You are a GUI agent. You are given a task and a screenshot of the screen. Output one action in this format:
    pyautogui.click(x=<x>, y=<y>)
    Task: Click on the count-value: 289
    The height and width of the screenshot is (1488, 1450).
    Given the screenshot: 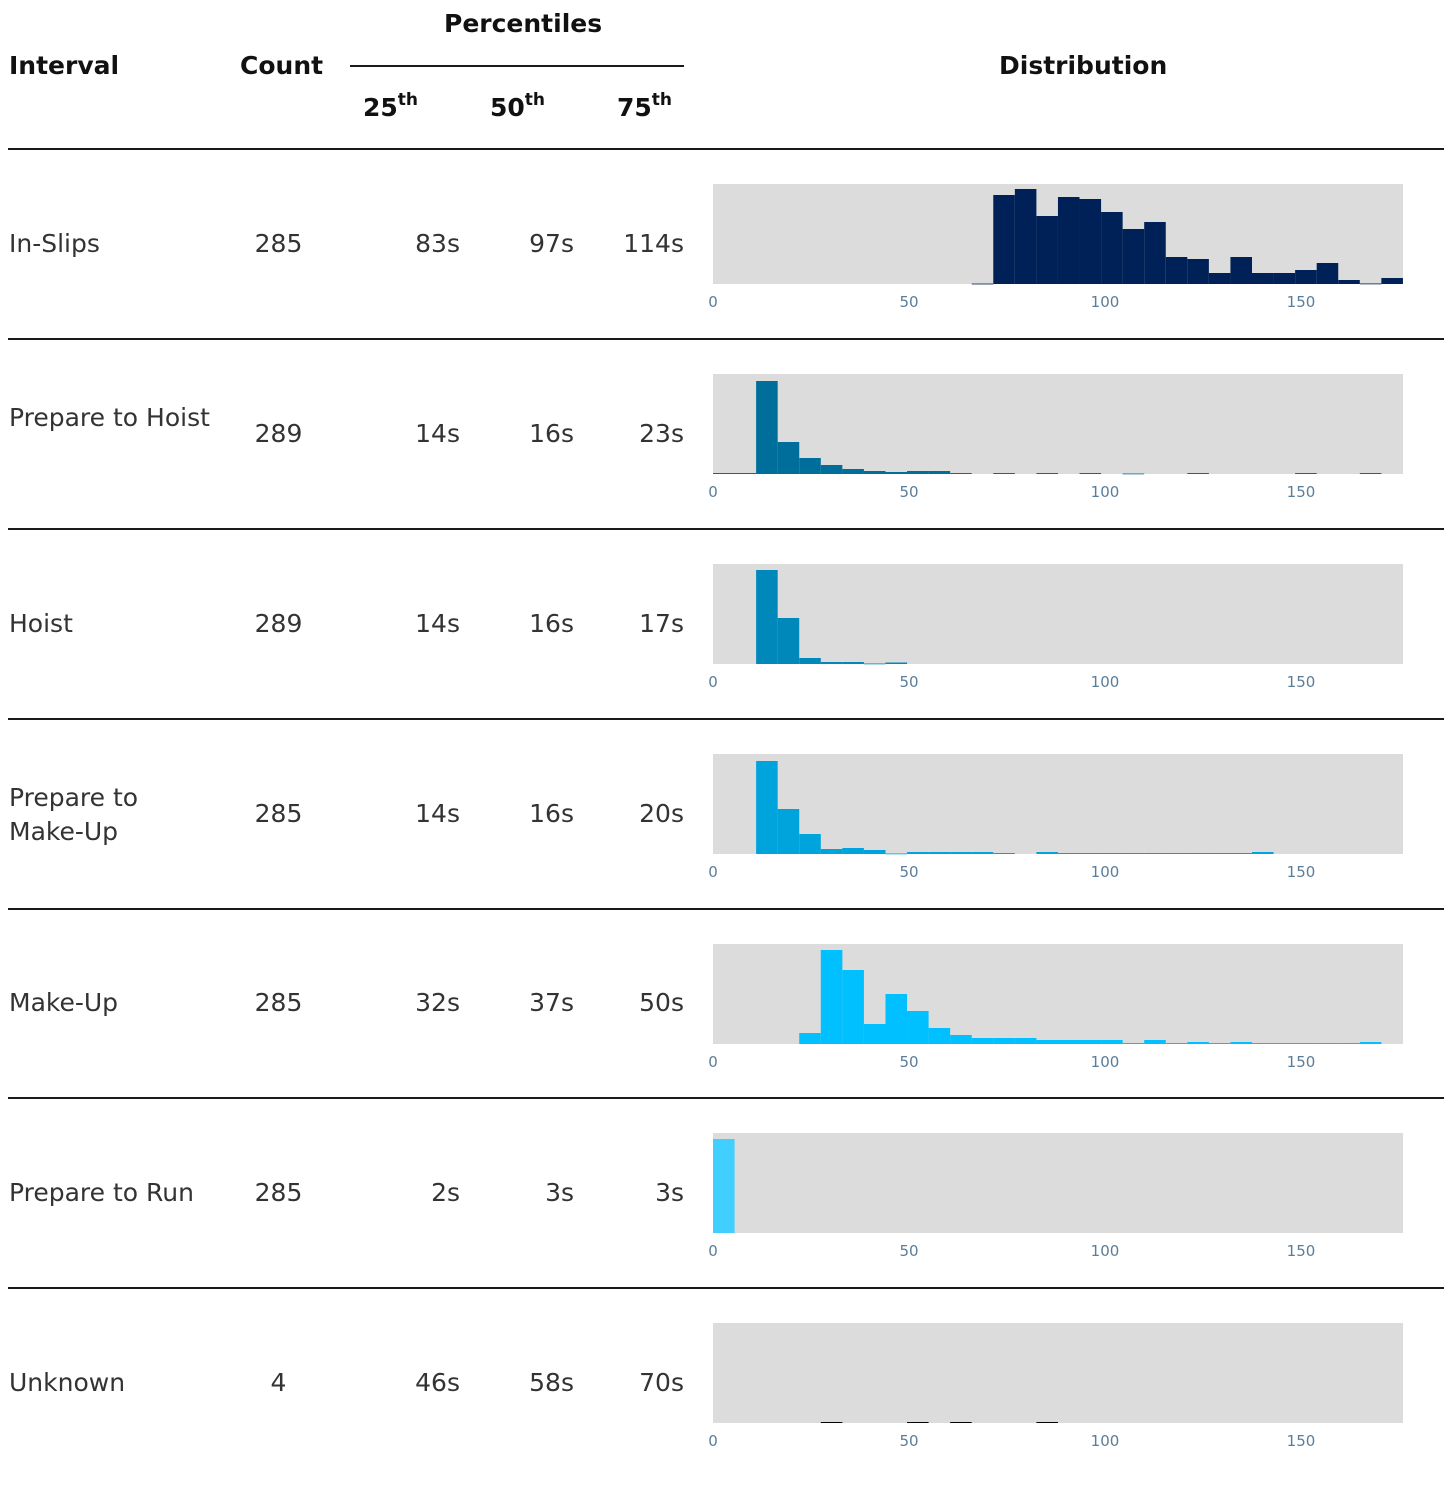 What is the action you would take?
    pyautogui.click(x=278, y=623)
    